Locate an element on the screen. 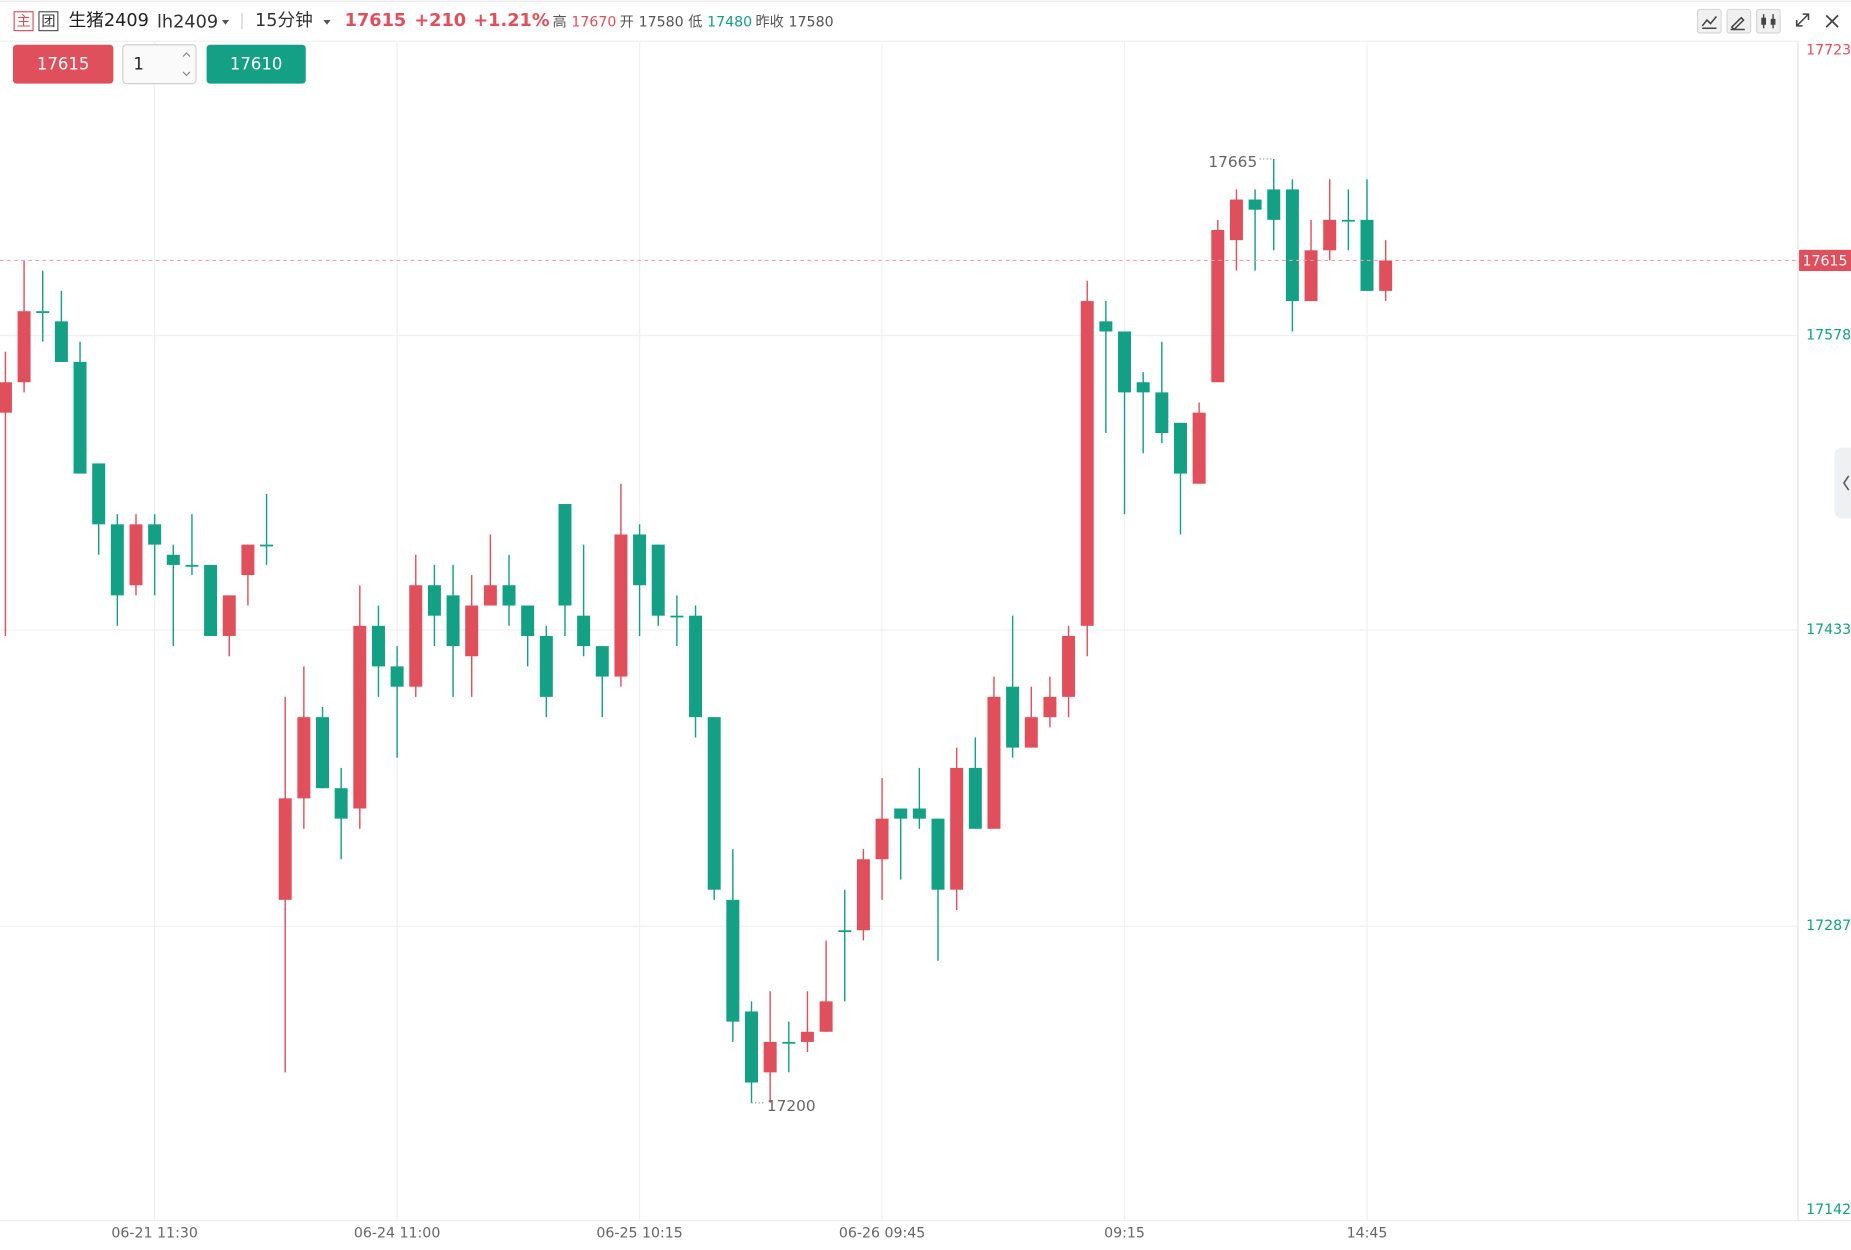 The width and height of the screenshot is (1851, 1250). qty: 1 is located at coordinates (138, 63).